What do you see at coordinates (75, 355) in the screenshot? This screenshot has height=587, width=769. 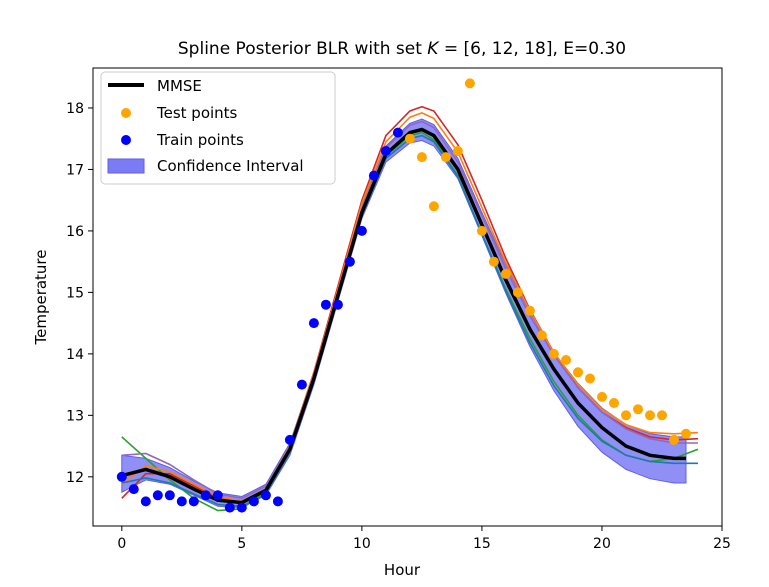 I see `y-tick-label: 14` at bounding box center [75, 355].